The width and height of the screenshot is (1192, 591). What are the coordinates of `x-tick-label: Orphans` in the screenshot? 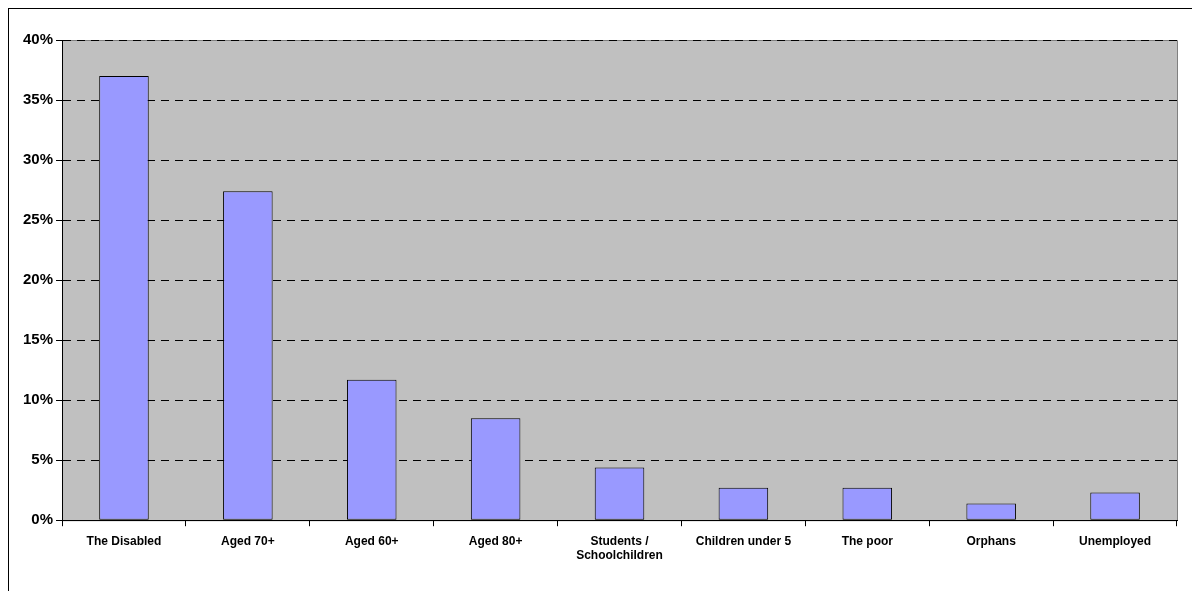 It's located at (991, 540).